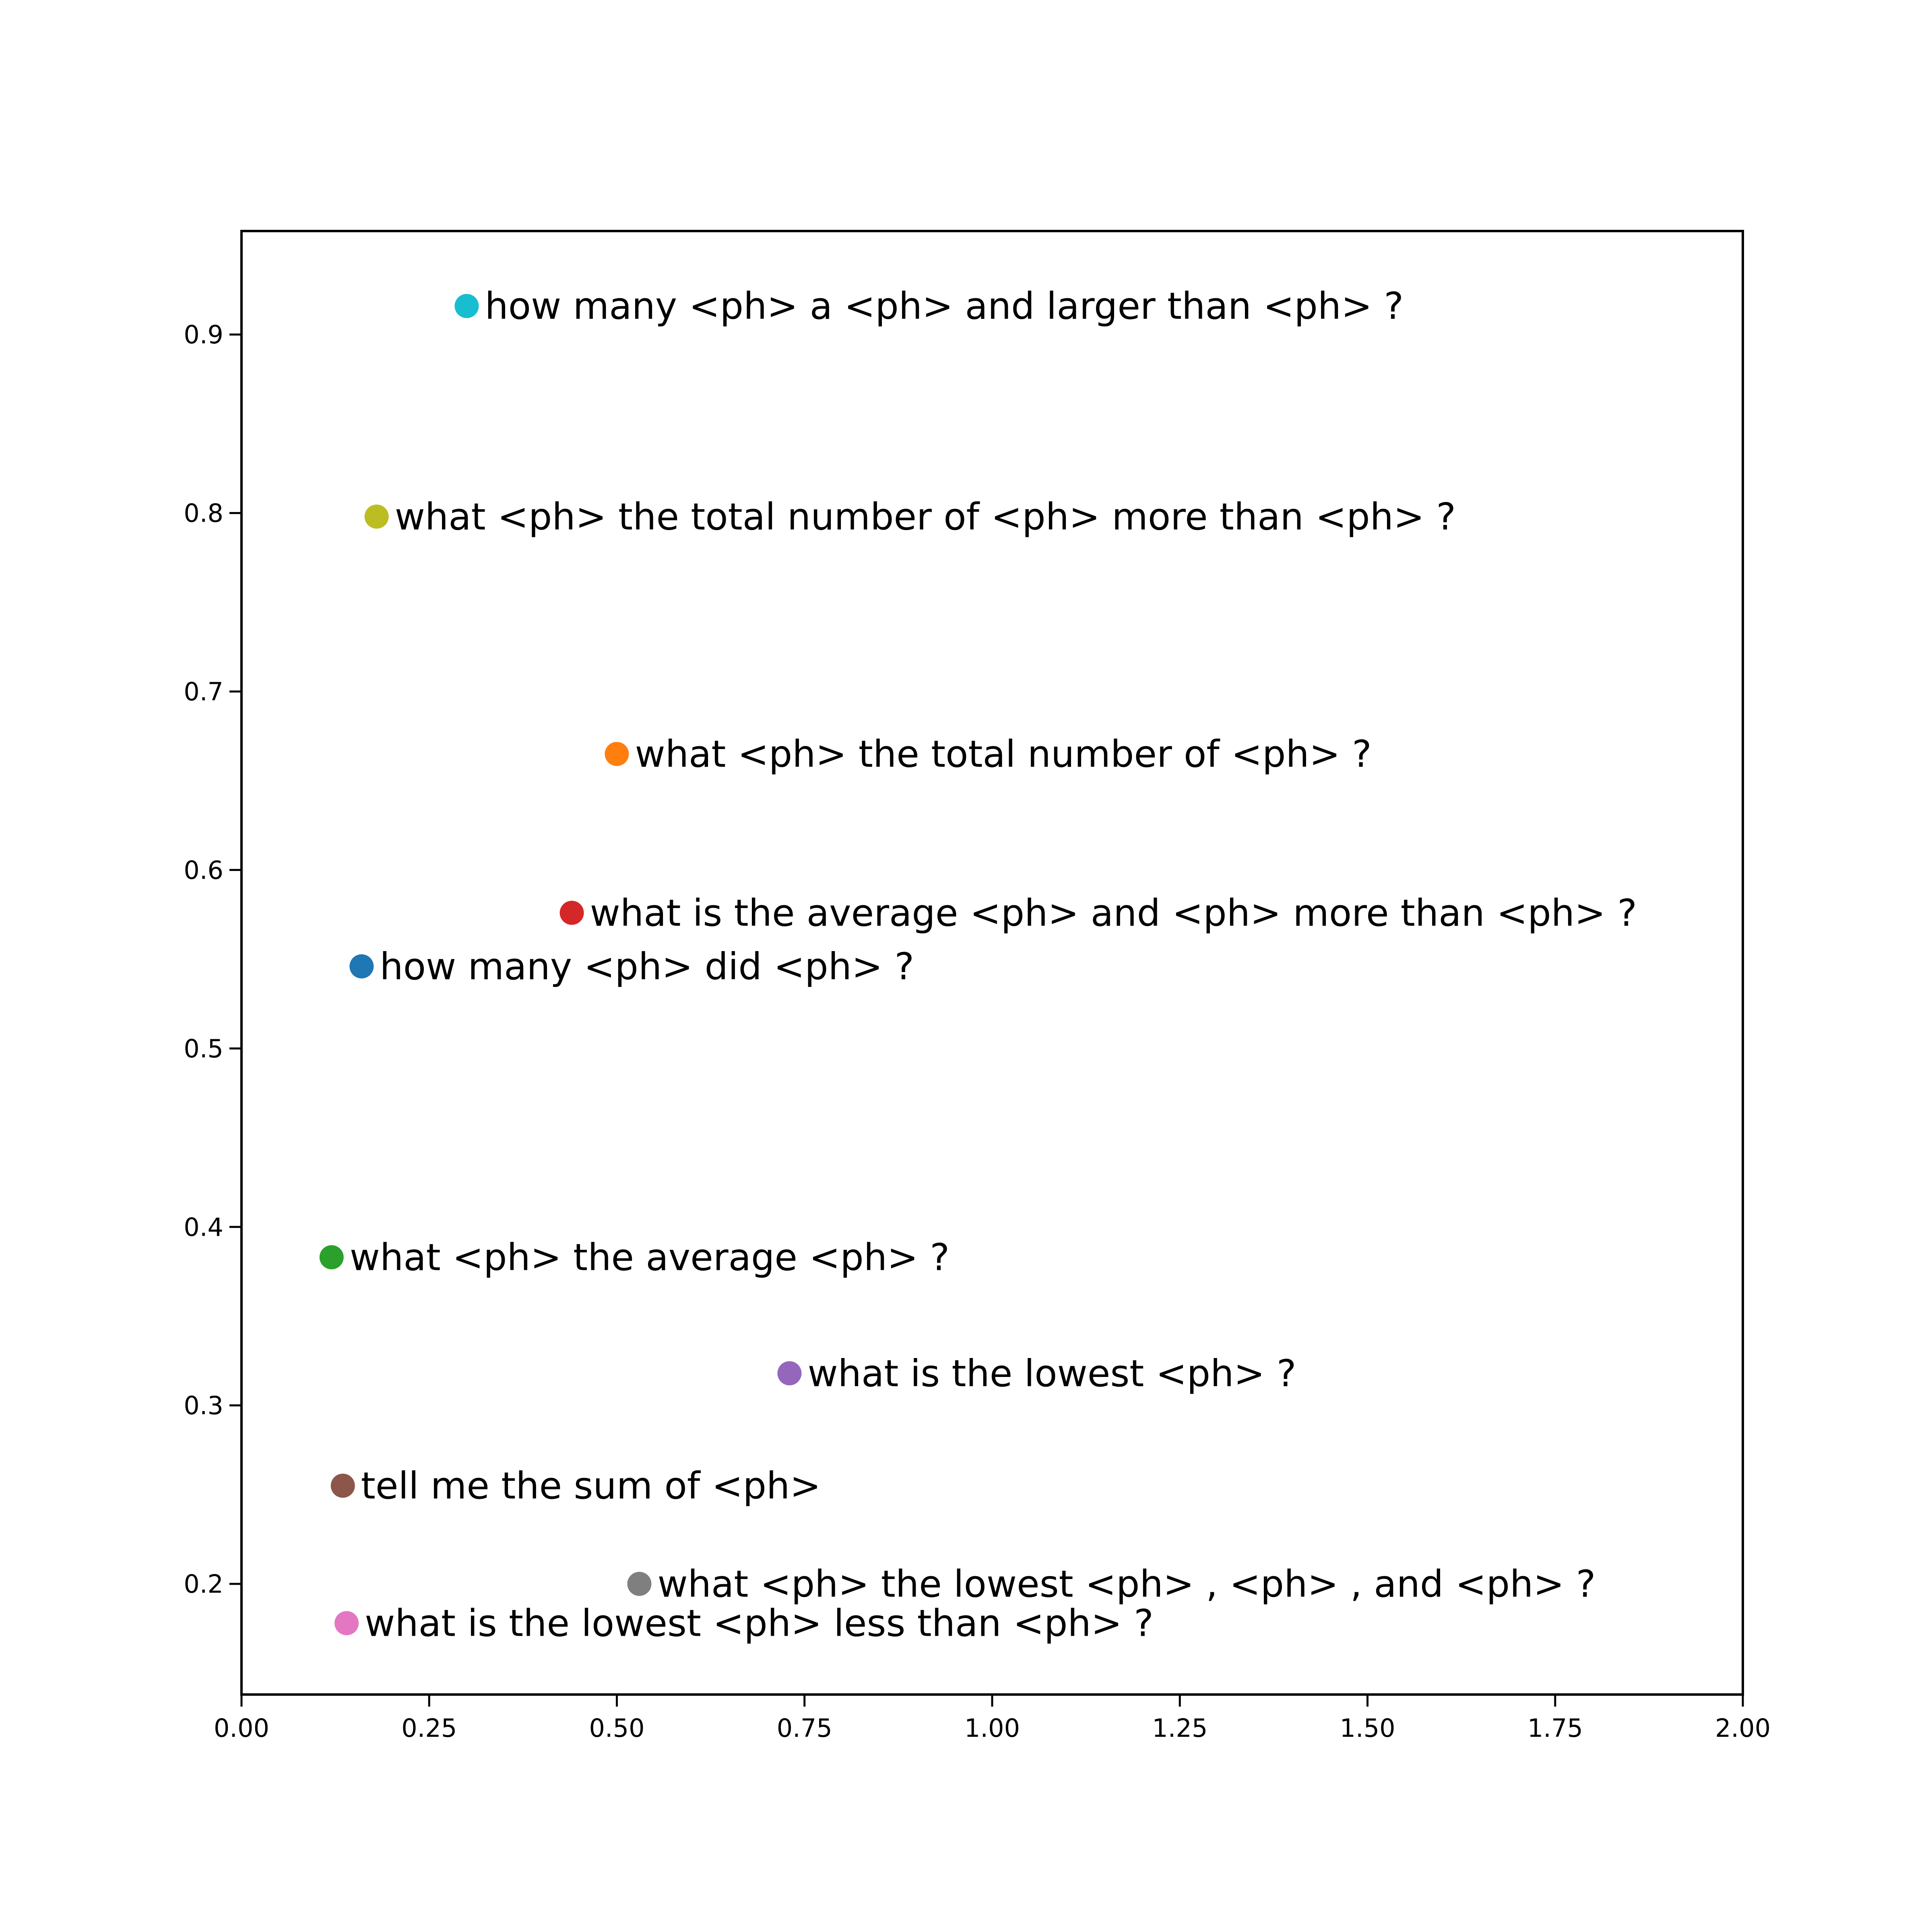 The width and height of the screenshot is (1932, 1932). I want to click on point-label: what is the lowest <ph> ?, so click(1051, 1373).